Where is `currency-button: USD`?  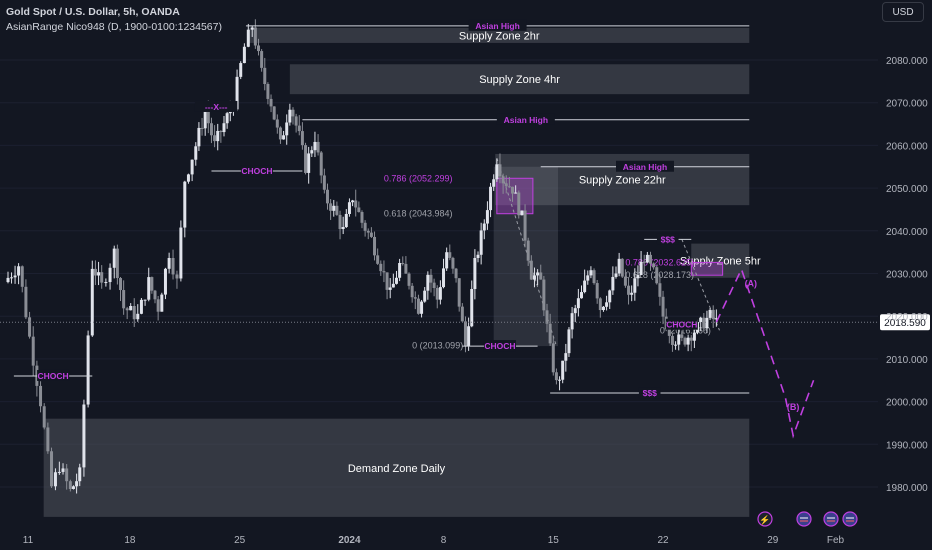 currency-button: USD is located at coordinates (903, 12).